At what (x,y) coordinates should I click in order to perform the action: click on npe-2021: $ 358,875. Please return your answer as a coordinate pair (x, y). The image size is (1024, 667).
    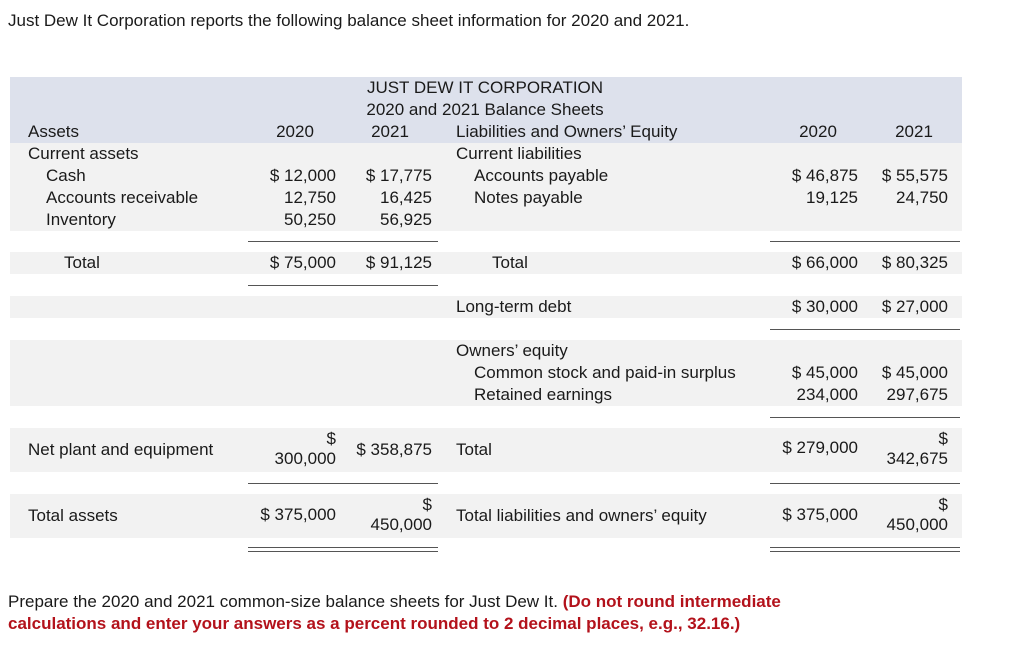
    Looking at the image, I should click on (394, 449).